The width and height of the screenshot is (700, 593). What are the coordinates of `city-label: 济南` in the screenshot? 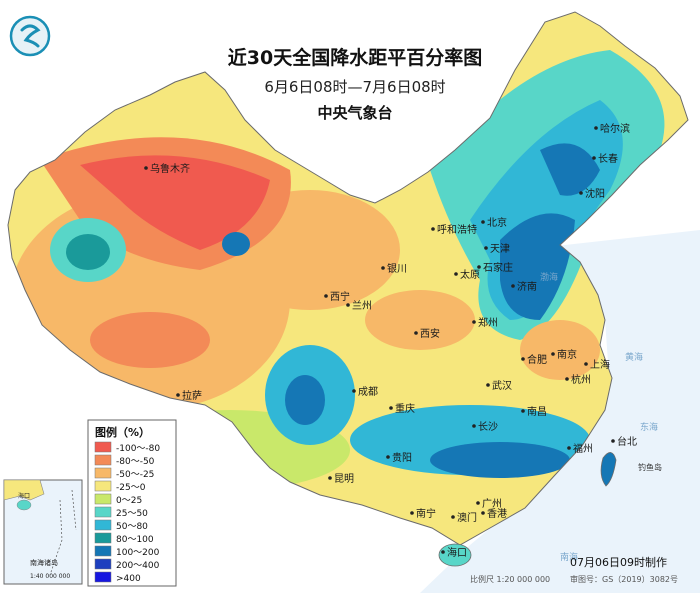 It's located at (527, 286).